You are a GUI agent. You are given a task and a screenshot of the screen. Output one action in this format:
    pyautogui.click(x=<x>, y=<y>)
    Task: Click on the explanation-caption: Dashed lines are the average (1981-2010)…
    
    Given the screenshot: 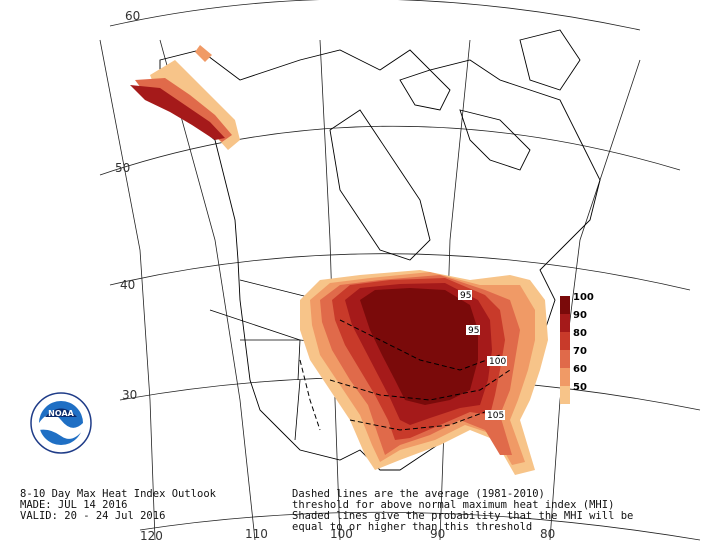 What is the action you would take?
    pyautogui.click(x=462, y=511)
    